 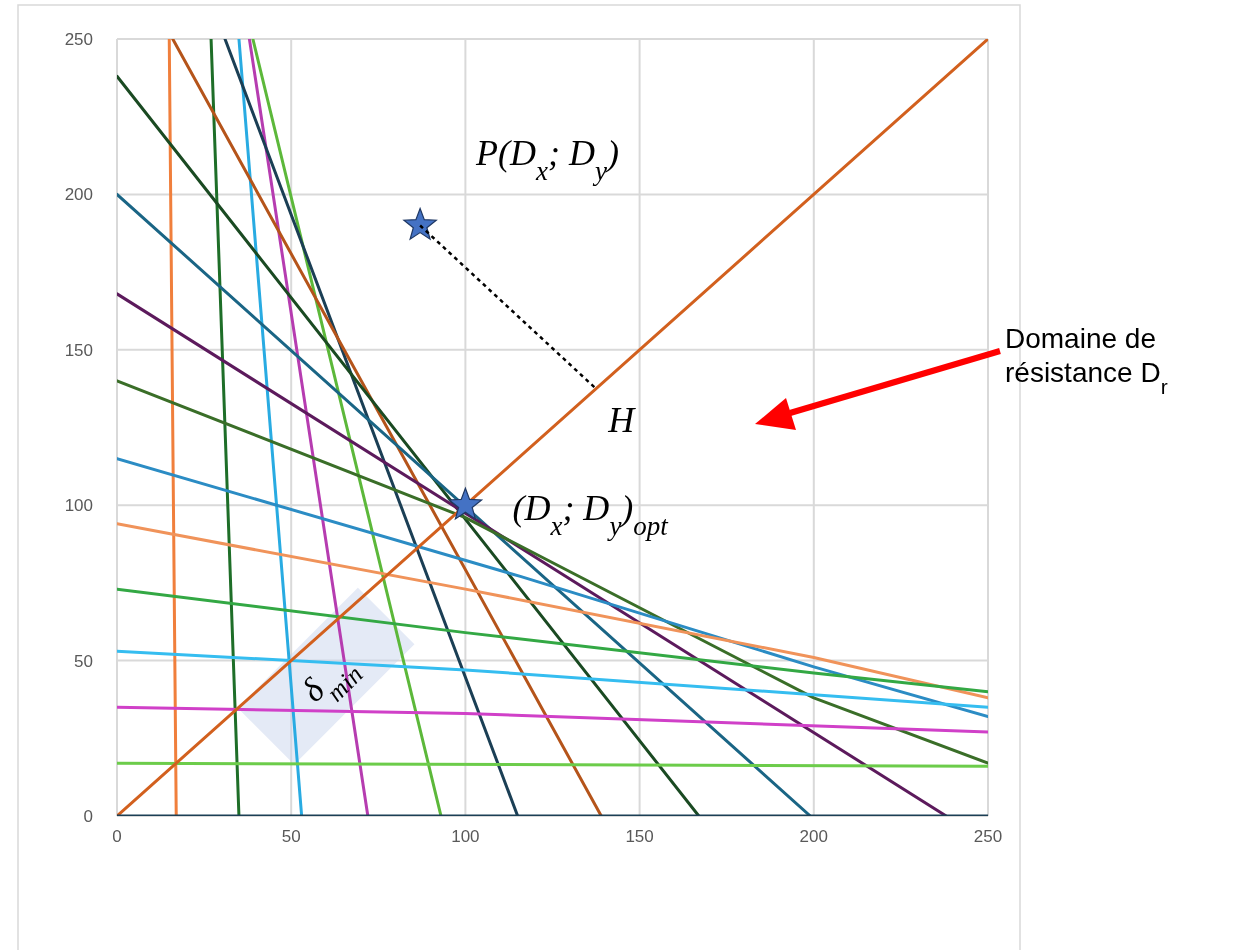 I want to click on annotation: H, so click(x=622, y=420).